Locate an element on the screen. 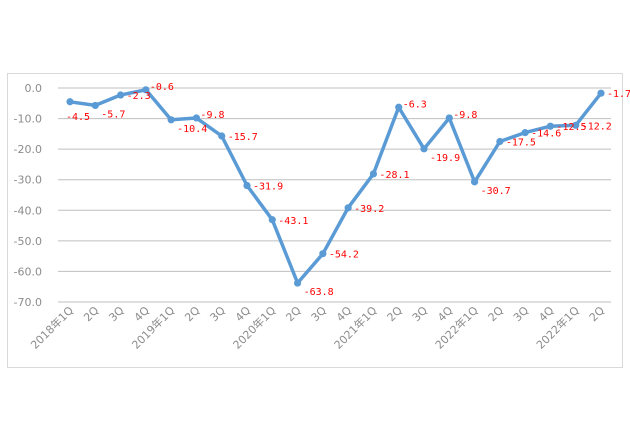 This screenshot has width=630, height=430. data-label: -12.2 is located at coordinates (597, 126).